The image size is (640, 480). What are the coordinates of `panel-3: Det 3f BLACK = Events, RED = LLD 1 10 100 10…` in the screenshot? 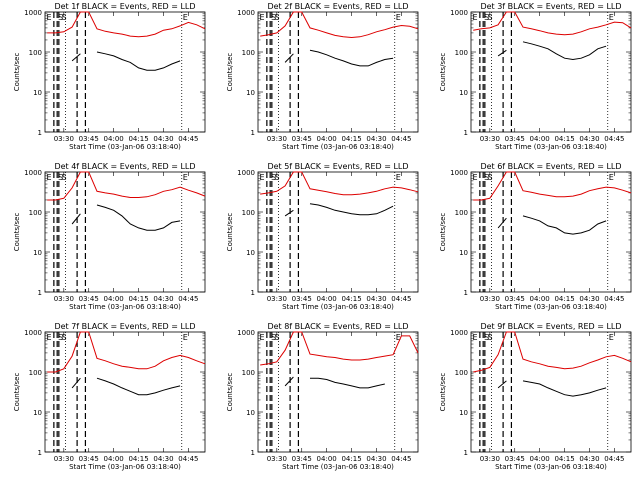 It's located at (535, 76).